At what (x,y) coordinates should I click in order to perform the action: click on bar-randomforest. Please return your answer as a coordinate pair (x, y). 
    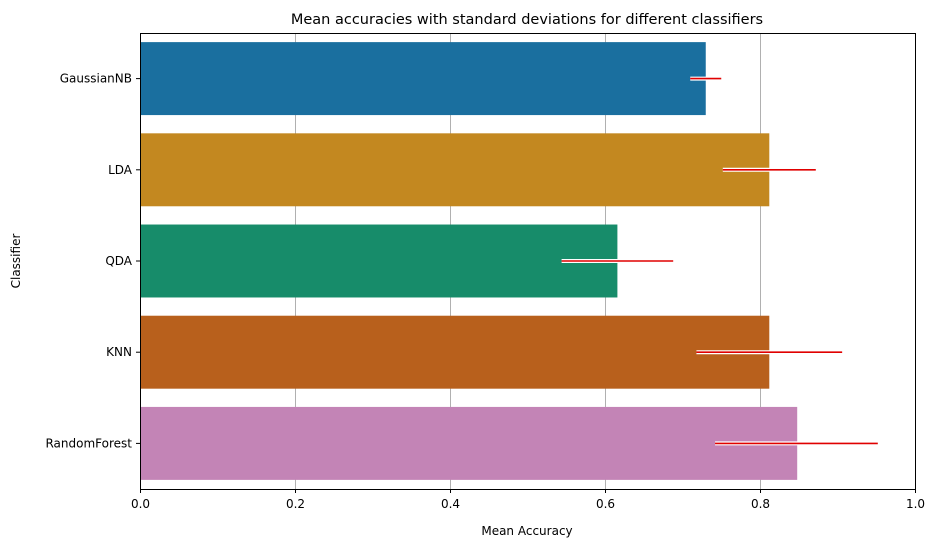
    Looking at the image, I should click on (469, 443).